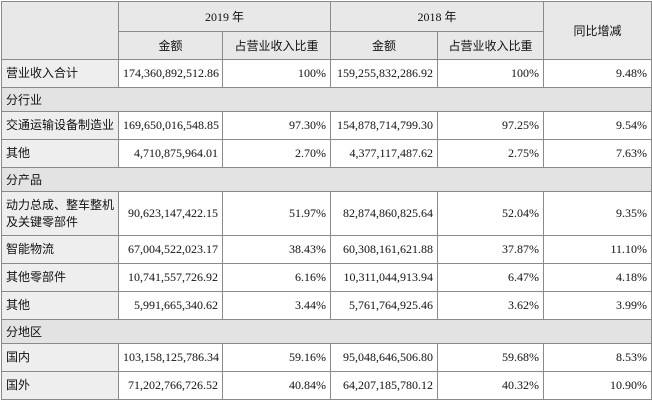  I want to click on cell: 97.30%, so click(276, 125).